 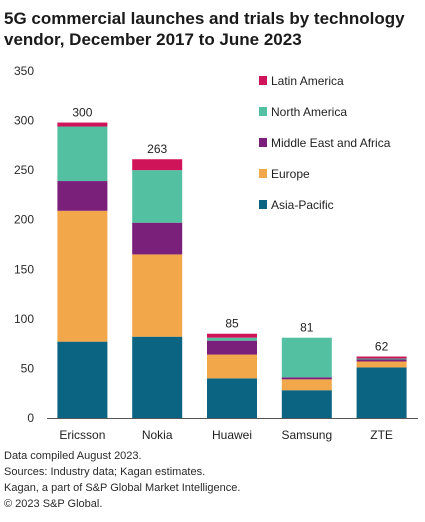 What do you see at coordinates (24, 121) in the screenshot?
I see `y-tick-label: 300` at bounding box center [24, 121].